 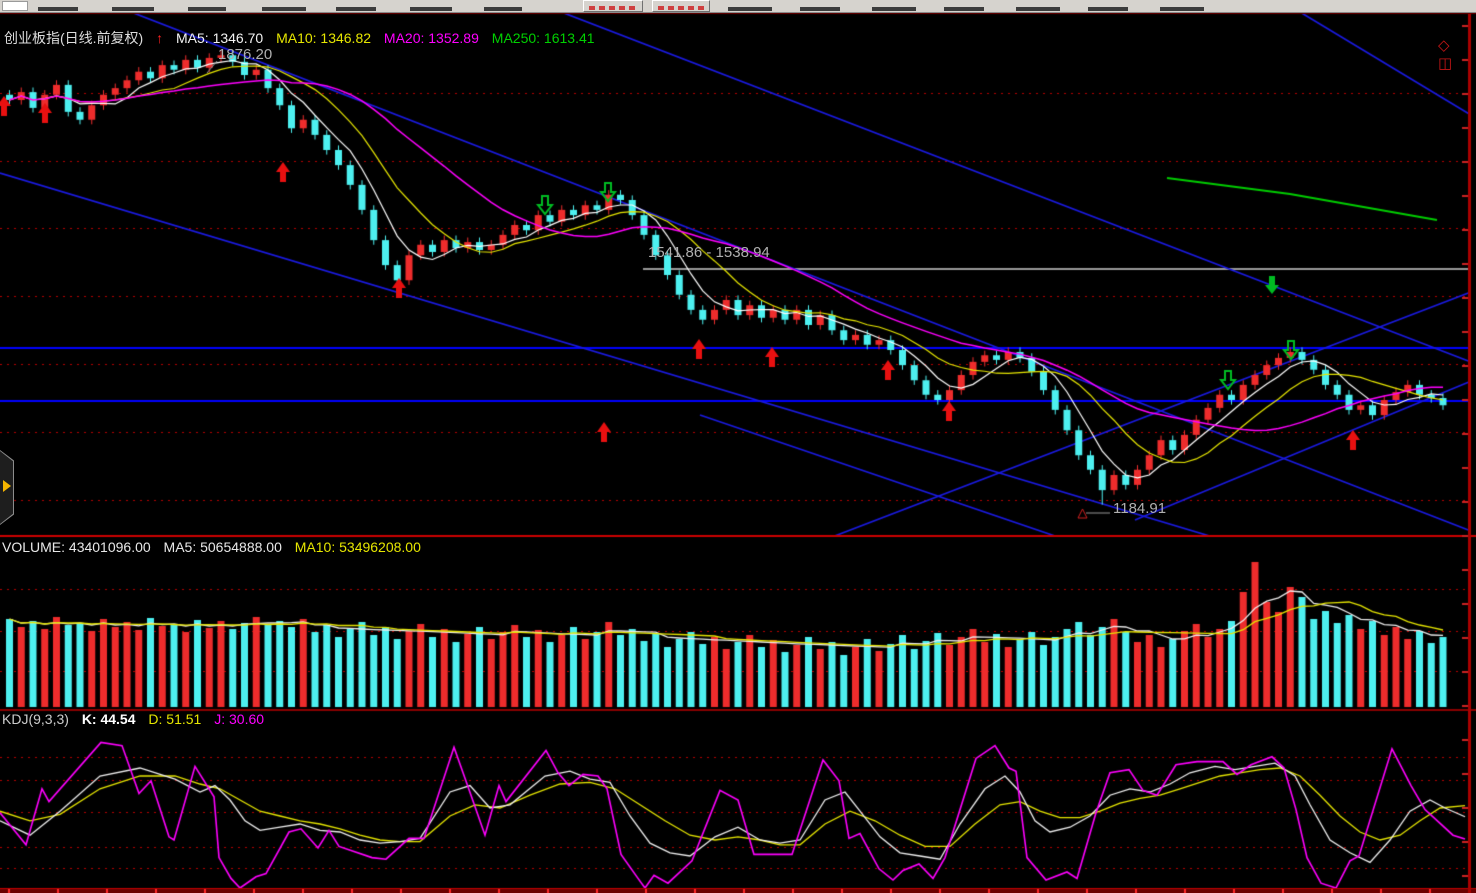 I want to click on kdj-name: KDJ(9,3,3), so click(x=35, y=719).